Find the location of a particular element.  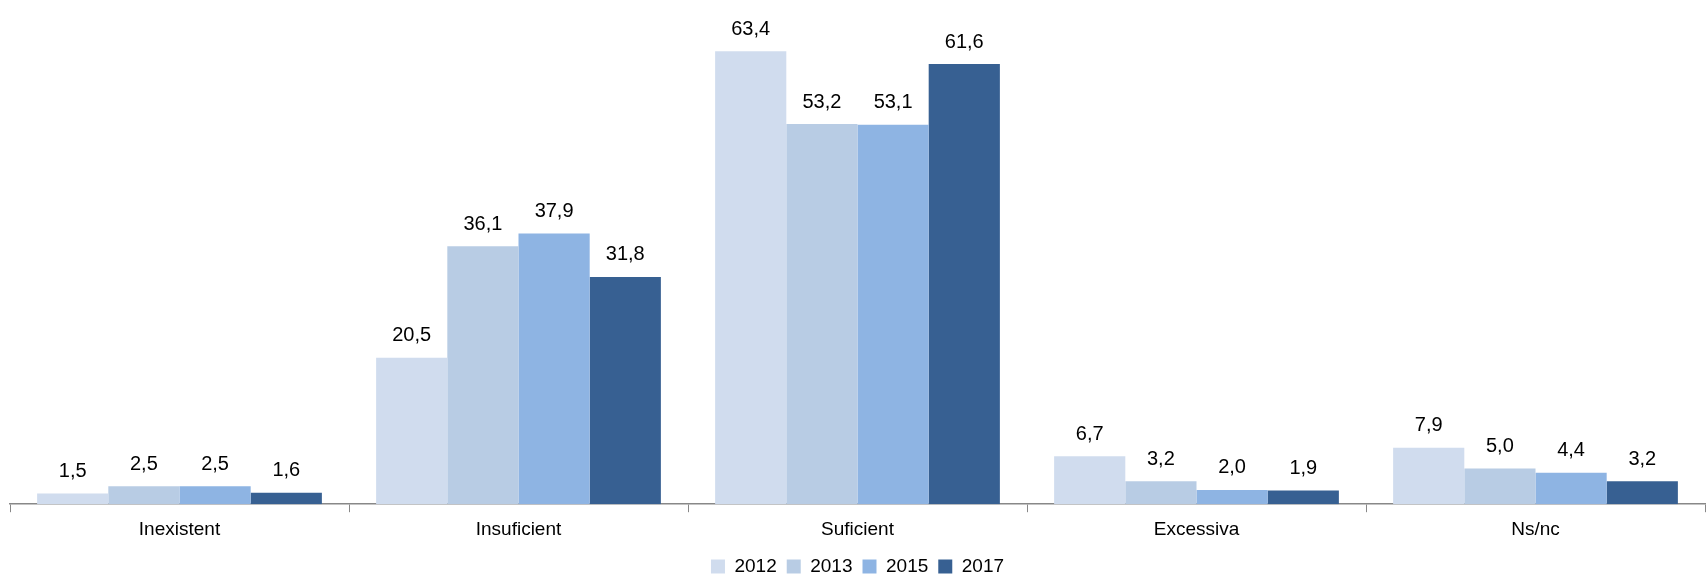

data-label: 20,5 is located at coordinates (412, 334).